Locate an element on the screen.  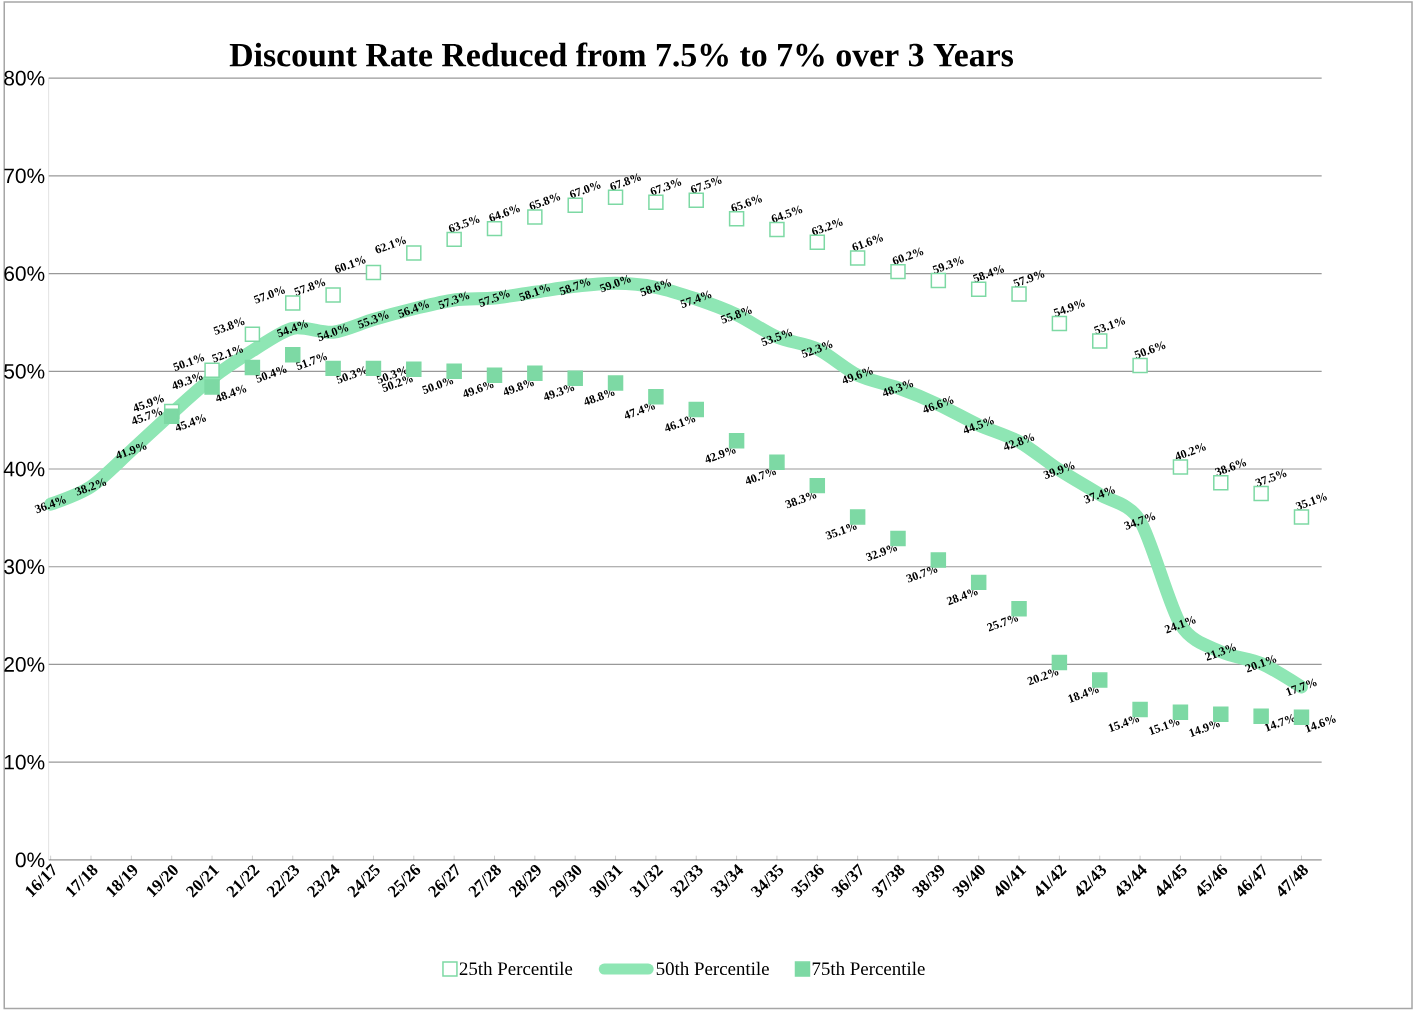
data-label: 48.3% is located at coordinates (898, 387).